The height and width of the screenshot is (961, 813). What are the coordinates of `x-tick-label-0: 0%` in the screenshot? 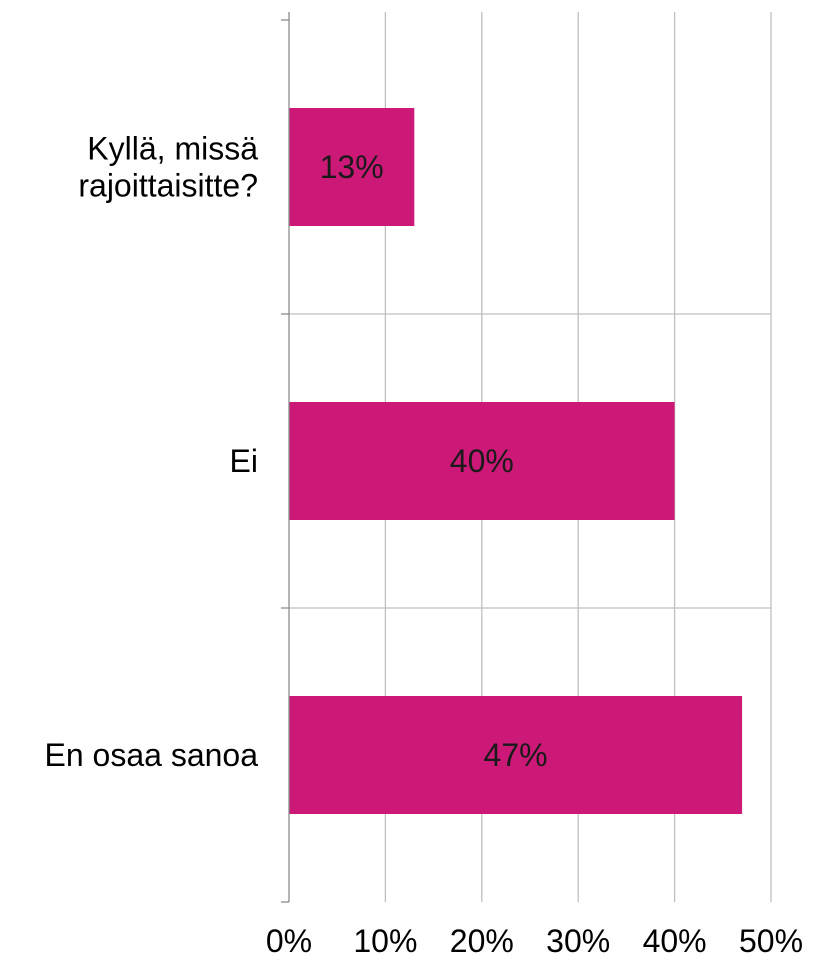 It's located at (289, 941).